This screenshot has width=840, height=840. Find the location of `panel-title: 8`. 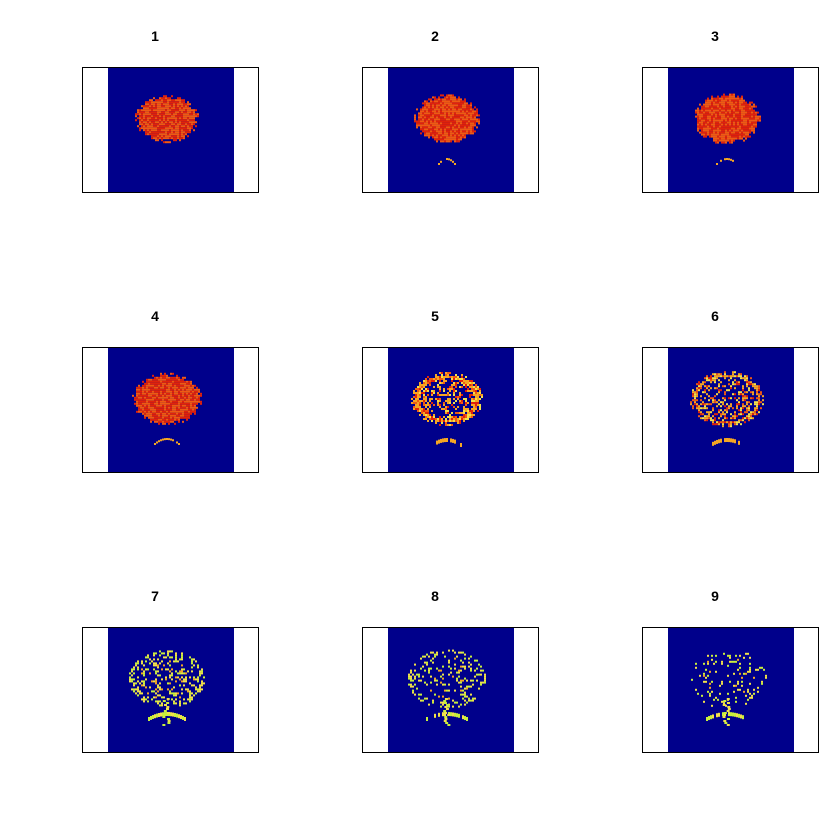

panel-title: 8 is located at coordinates (435, 596).